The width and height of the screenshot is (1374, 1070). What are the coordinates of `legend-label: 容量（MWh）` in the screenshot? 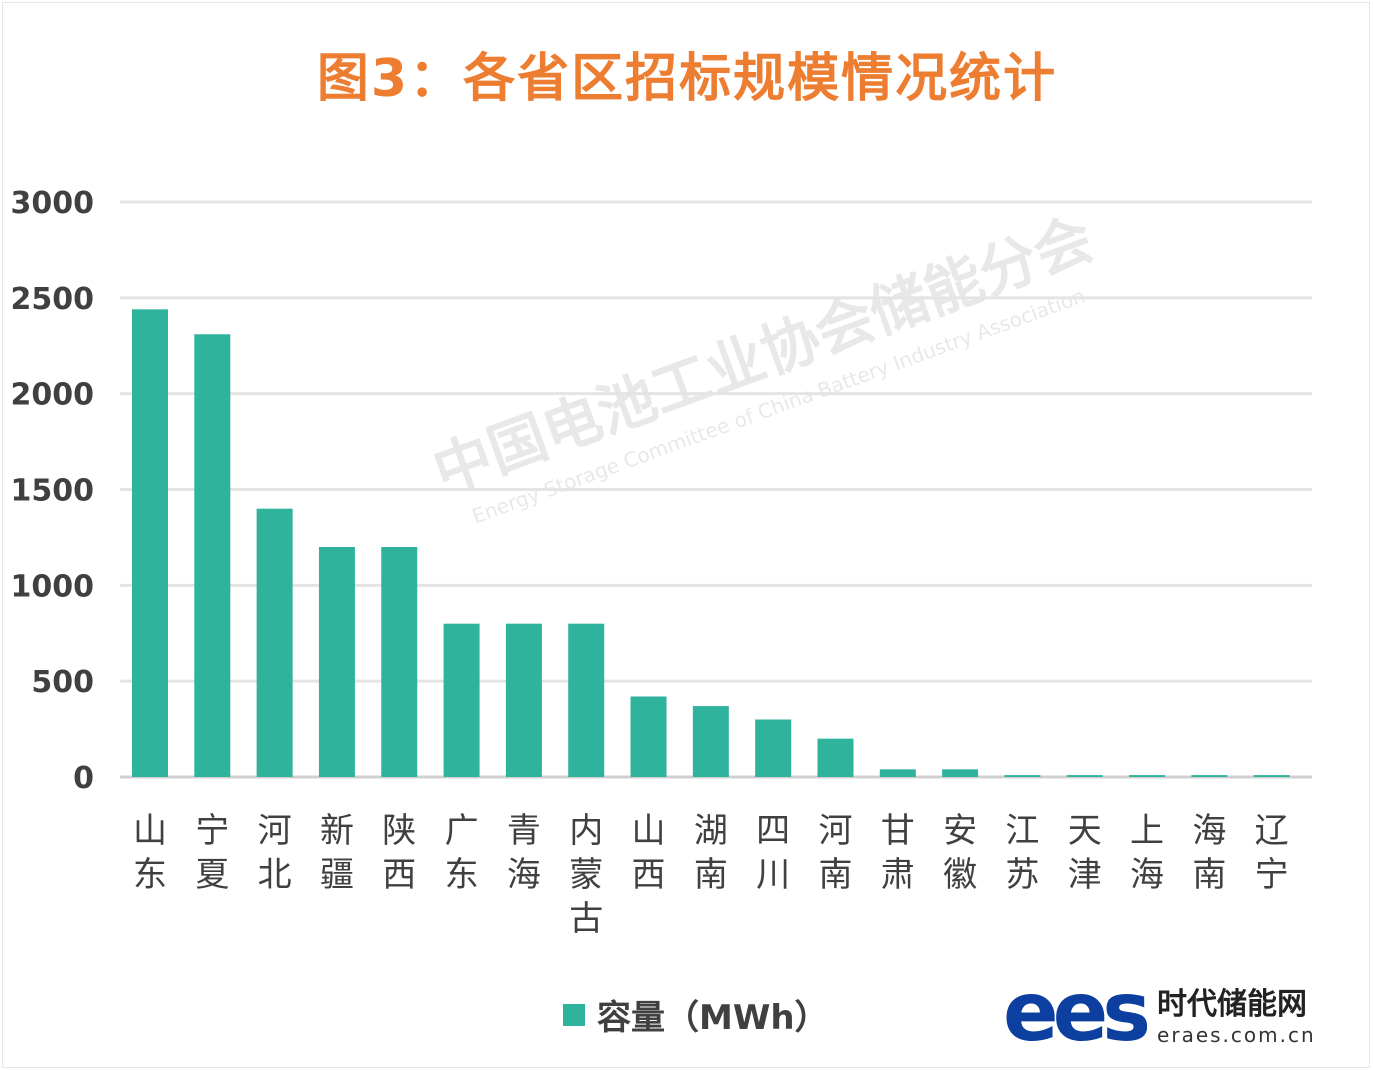 It's located at (713, 1018).